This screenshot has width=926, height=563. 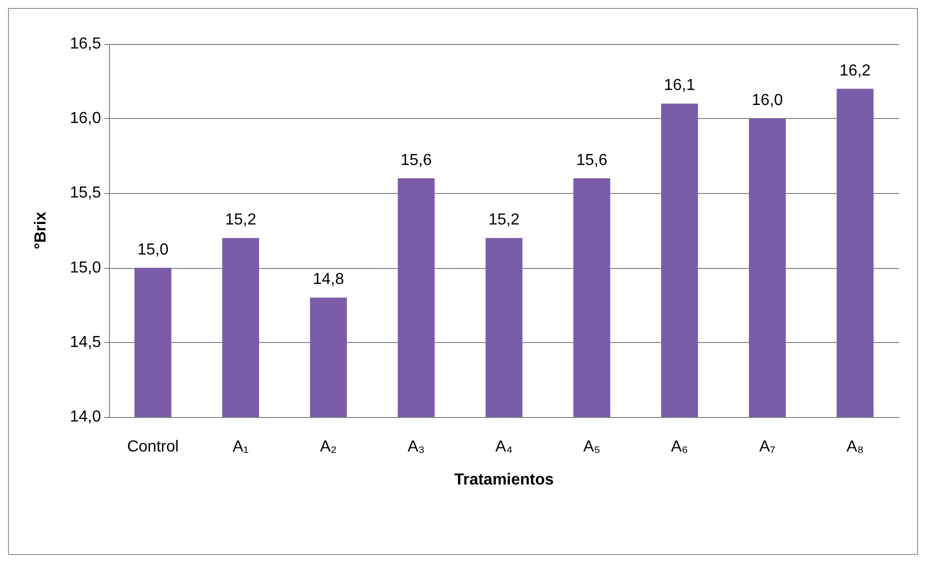 What do you see at coordinates (504, 447) in the screenshot?
I see `x-tick-label: A₄` at bounding box center [504, 447].